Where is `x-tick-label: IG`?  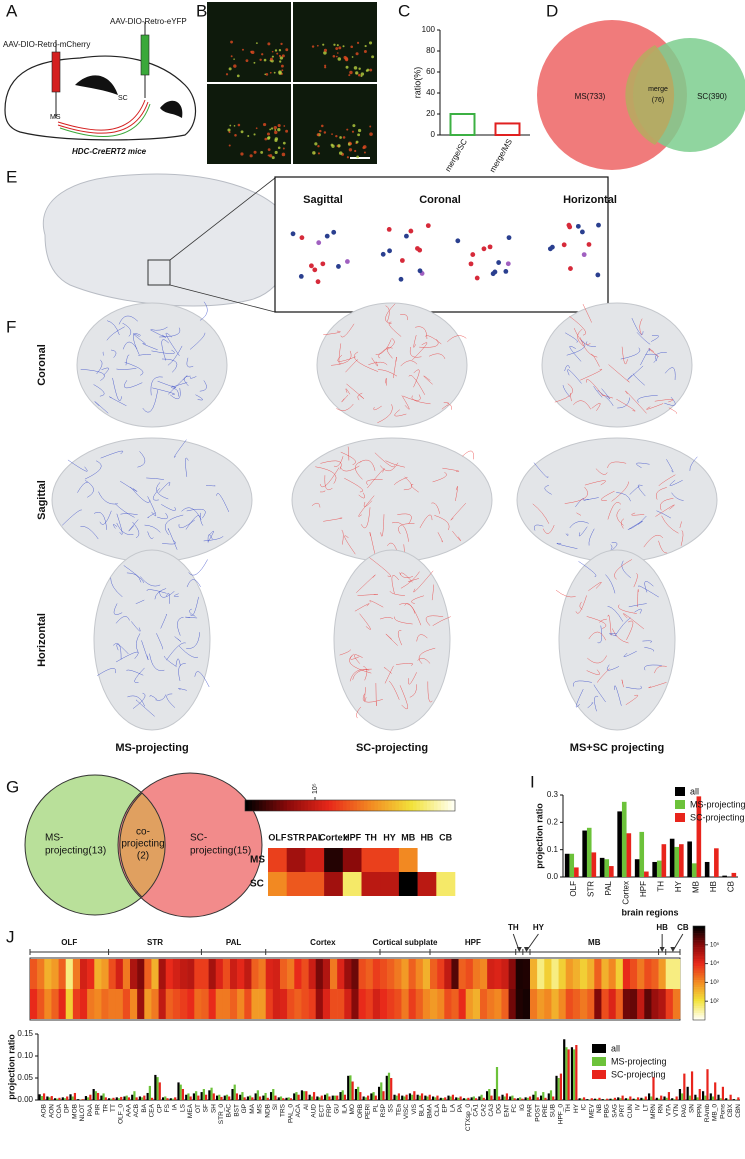
x-tick-label: IG is located at coordinates (522, 1107).